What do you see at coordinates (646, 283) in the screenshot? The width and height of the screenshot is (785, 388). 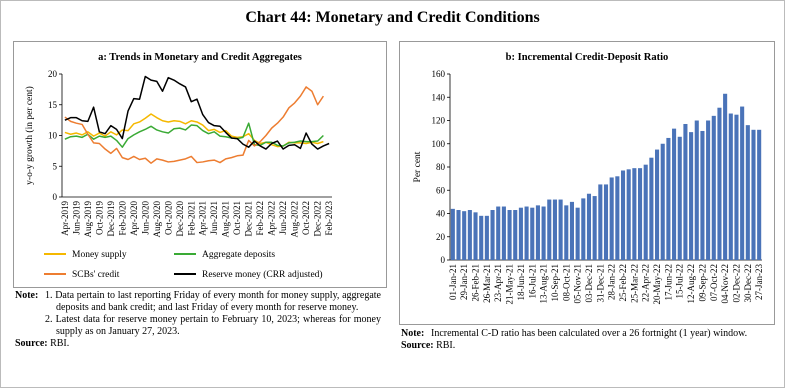 I see `x-tick-label: 22-Apr-22` at bounding box center [646, 283].